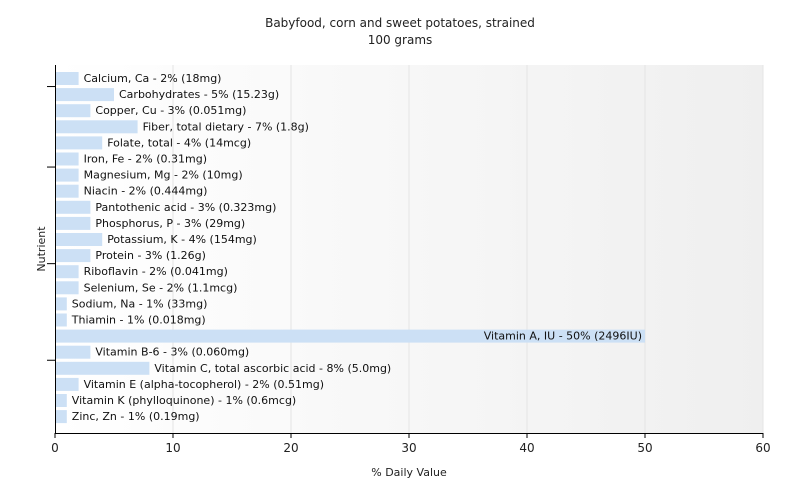 This screenshot has width=800, height=500. I want to click on bar-label: Phosphorus, P - 3% (29mg), so click(170, 223).